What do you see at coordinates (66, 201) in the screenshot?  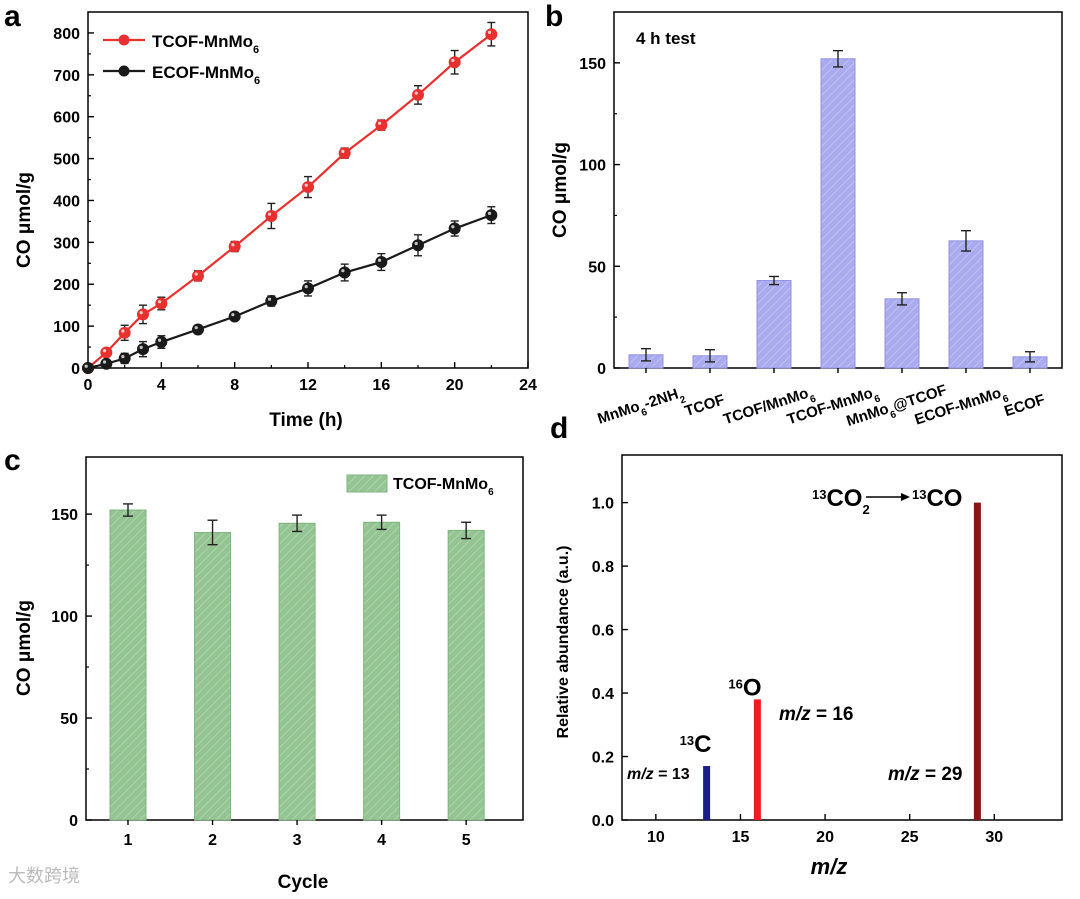 I see `panel-a-y-tick-label: 400` at bounding box center [66, 201].